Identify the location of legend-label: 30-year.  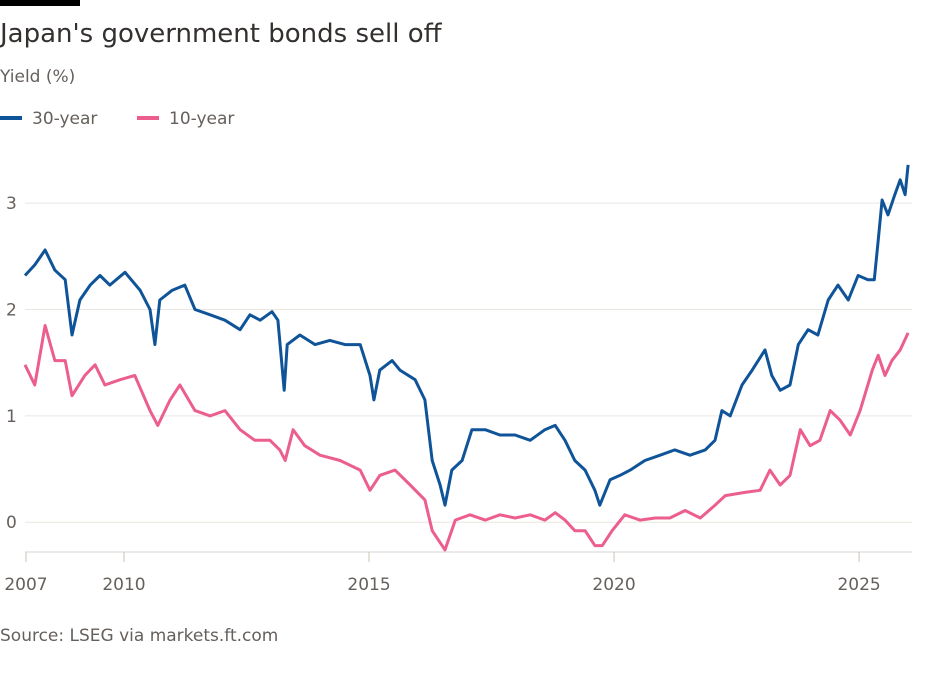
(64, 119).